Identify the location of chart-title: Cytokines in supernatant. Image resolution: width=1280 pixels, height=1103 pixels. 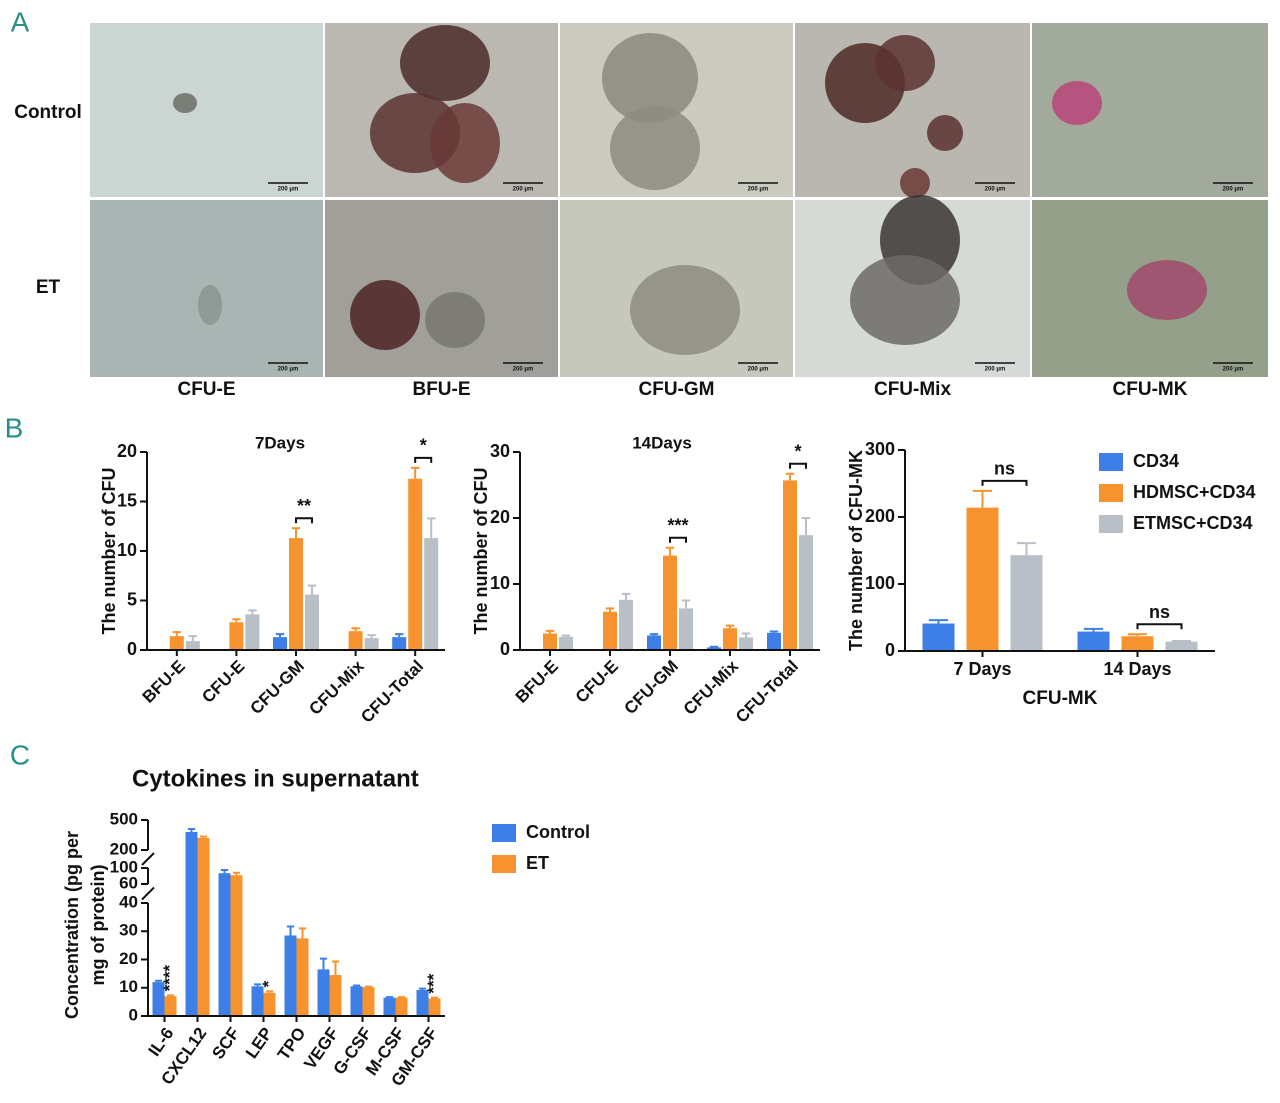
(275, 778).